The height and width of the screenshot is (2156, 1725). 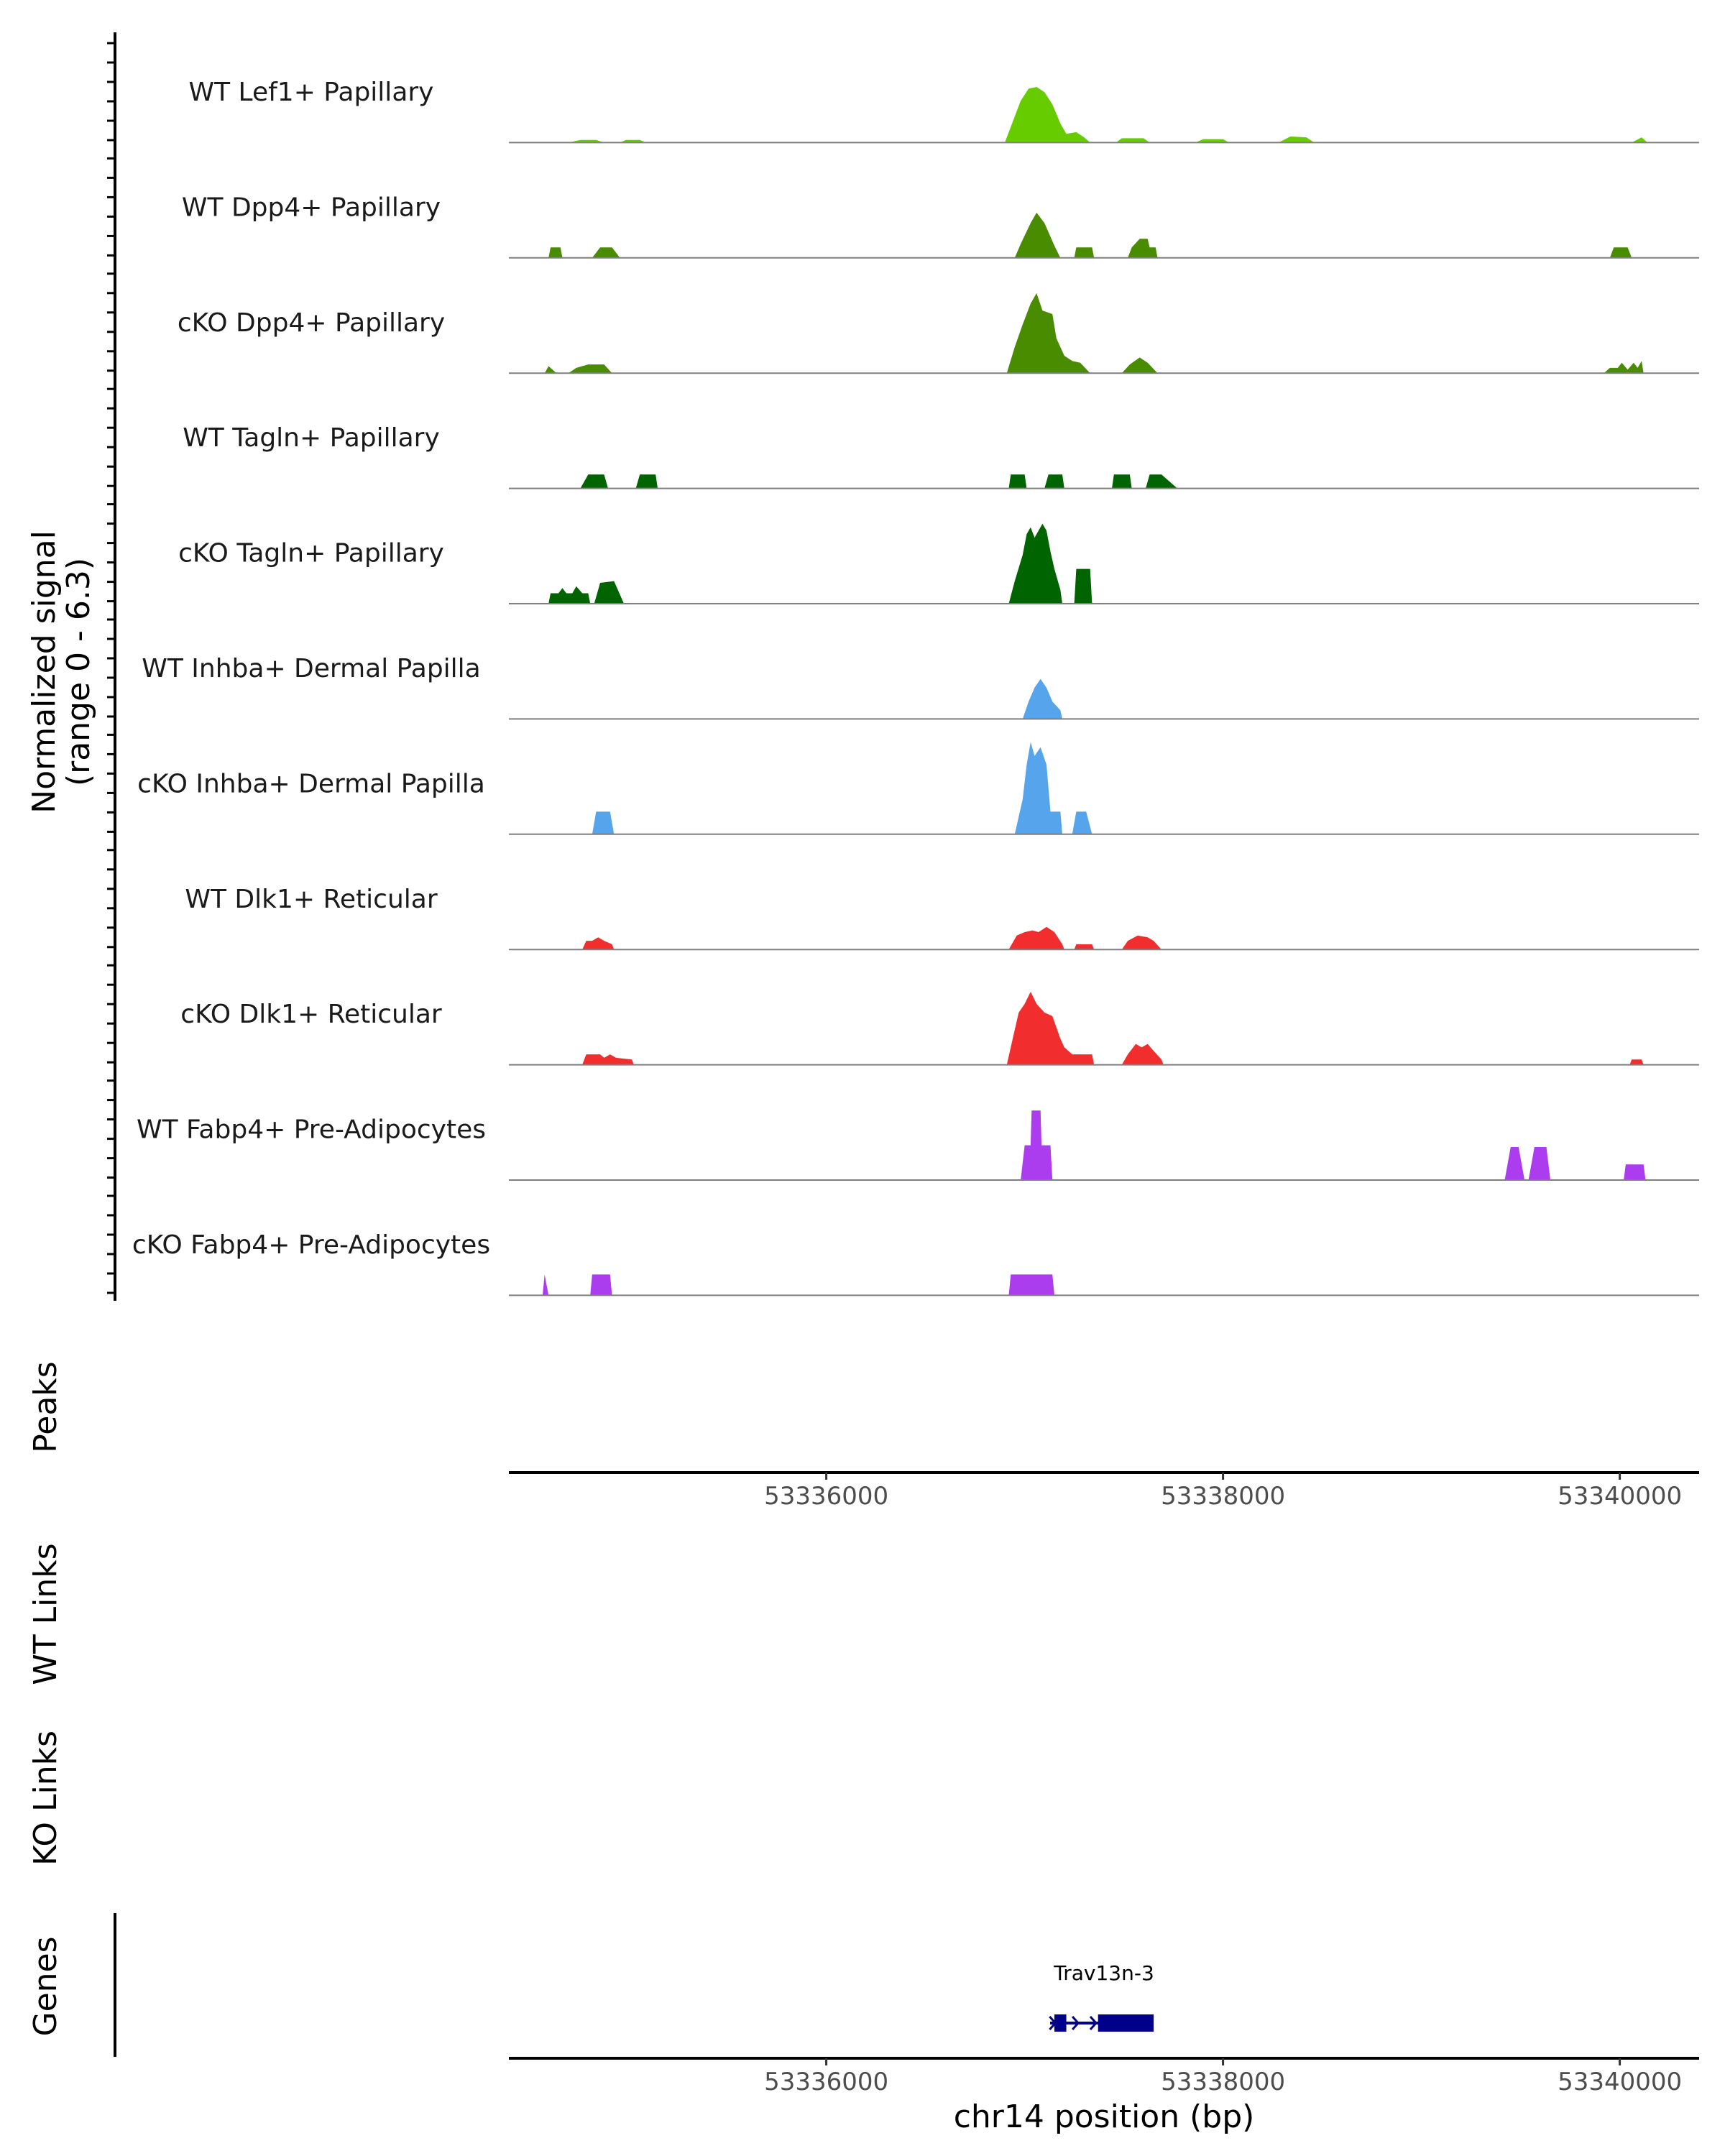 What do you see at coordinates (1104, 1491) in the screenshot?
I see `peaks-x-axis: 53336000 53338000 53340000` at bounding box center [1104, 1491].